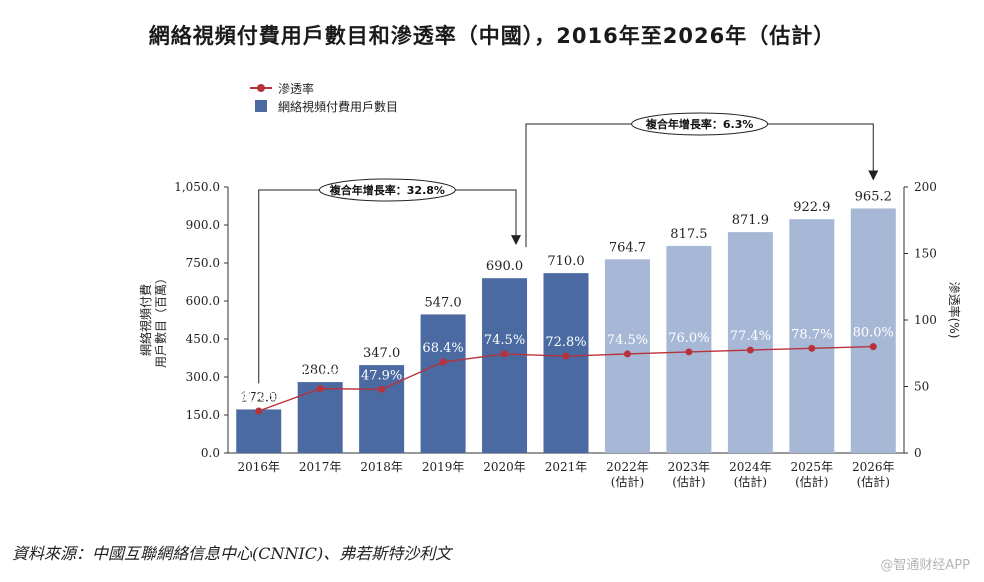 This screenshot has width=984, height=582. I want to click on legend-bar-swatch, so click(261, 106).